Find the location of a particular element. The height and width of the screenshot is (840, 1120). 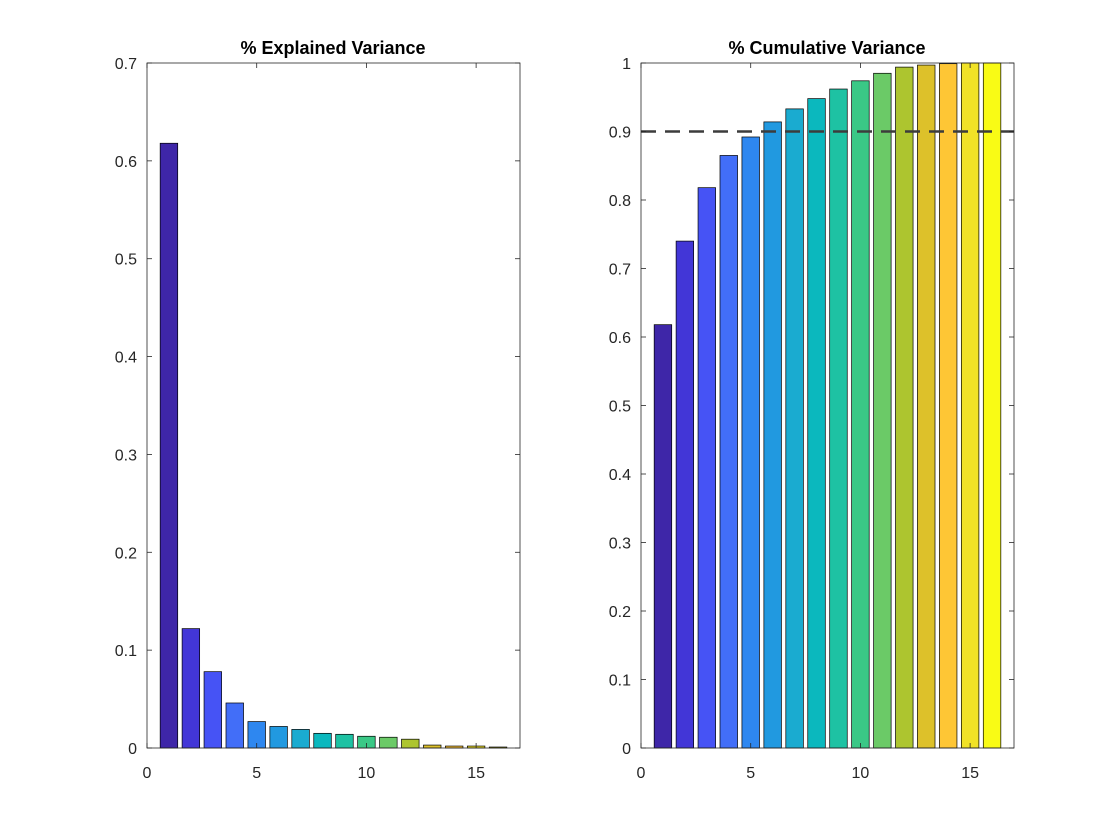

explained-variance-xtick-label: 10 is located at coordinates (367, 773).